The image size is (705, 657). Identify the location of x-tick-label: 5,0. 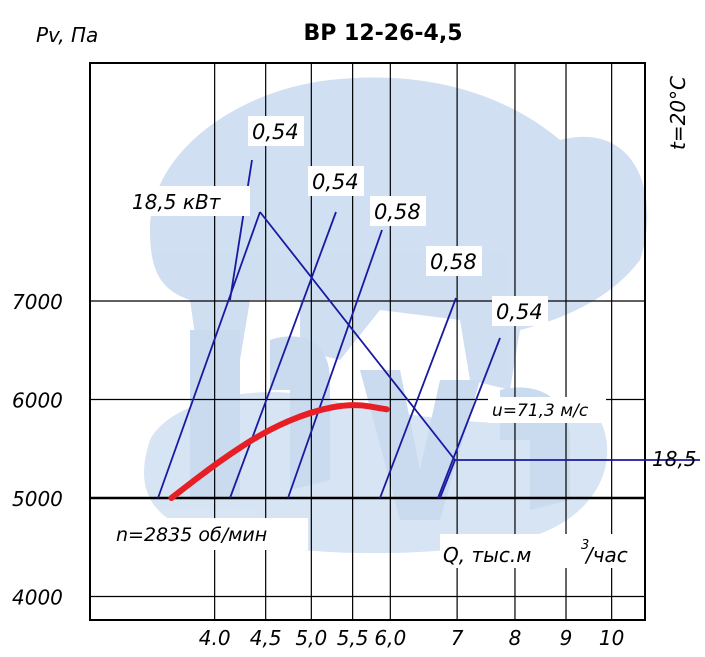
(311, 638).